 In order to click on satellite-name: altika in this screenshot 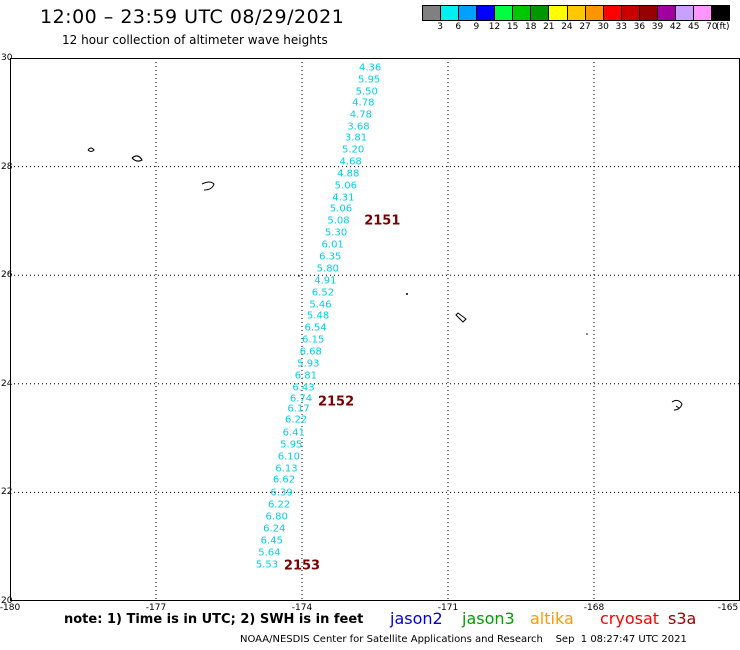, I will do `click(552, 618)`.